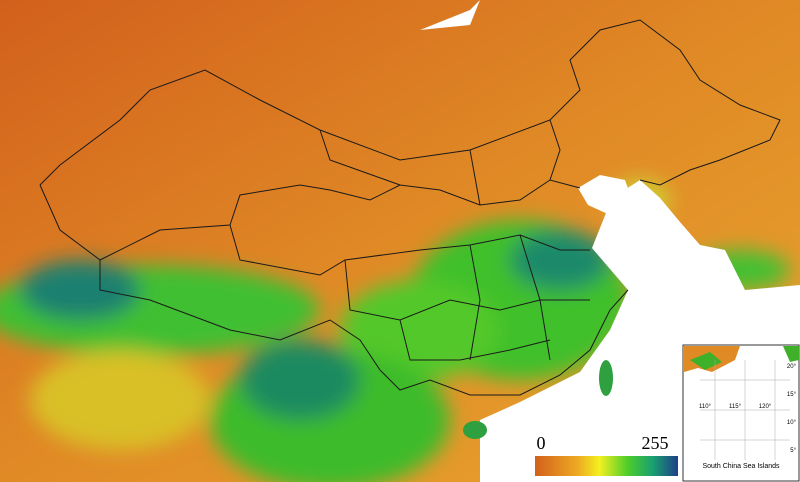  Describe the element at coordinates (792, 367) in the screenshot. I see `latitude-label: 20°` at that location.